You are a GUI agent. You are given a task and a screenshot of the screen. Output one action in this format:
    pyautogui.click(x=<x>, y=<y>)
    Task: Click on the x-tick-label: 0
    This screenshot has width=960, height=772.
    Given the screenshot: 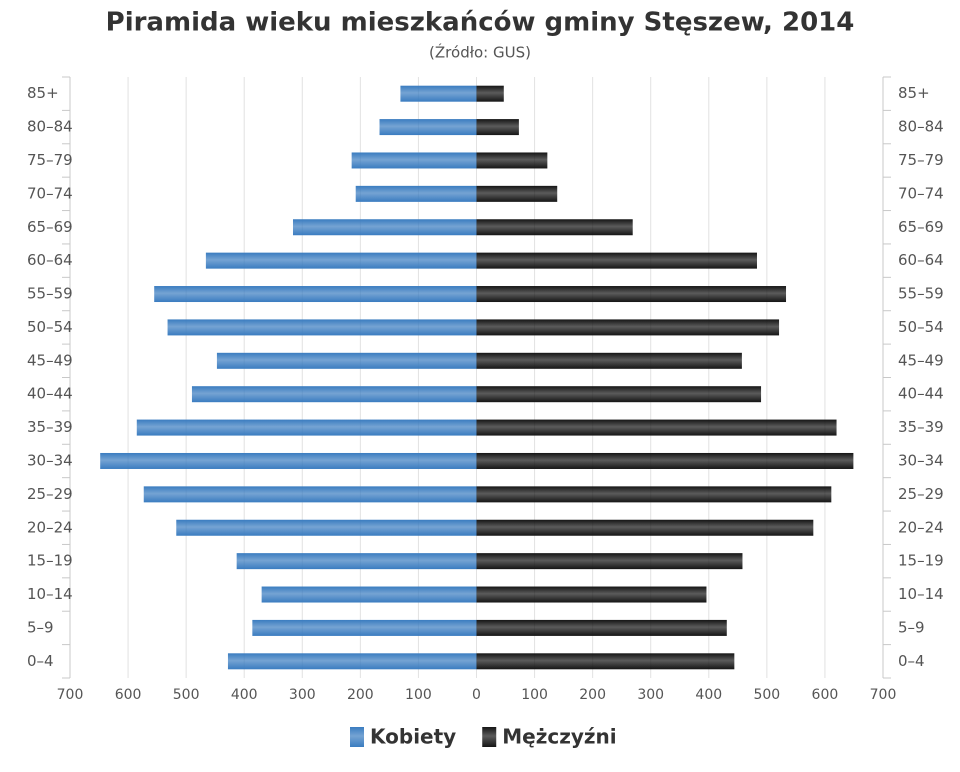 What is the action you would take?
    pyautogui.click(x=476, y=695)
    